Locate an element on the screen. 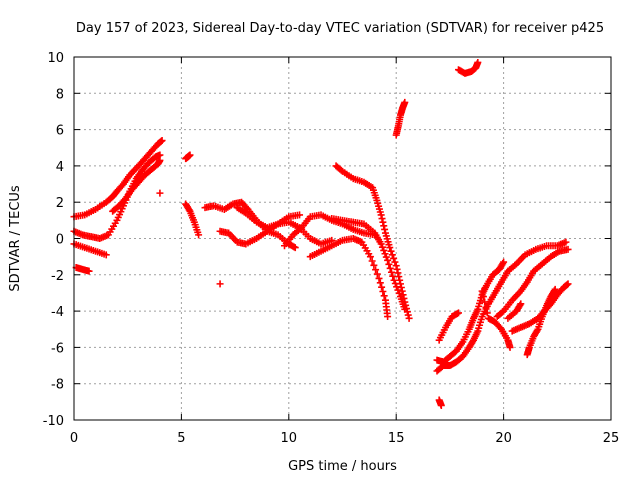  y-axis-label: SDTVAR / TECUs is located at coordinates (15, 238).